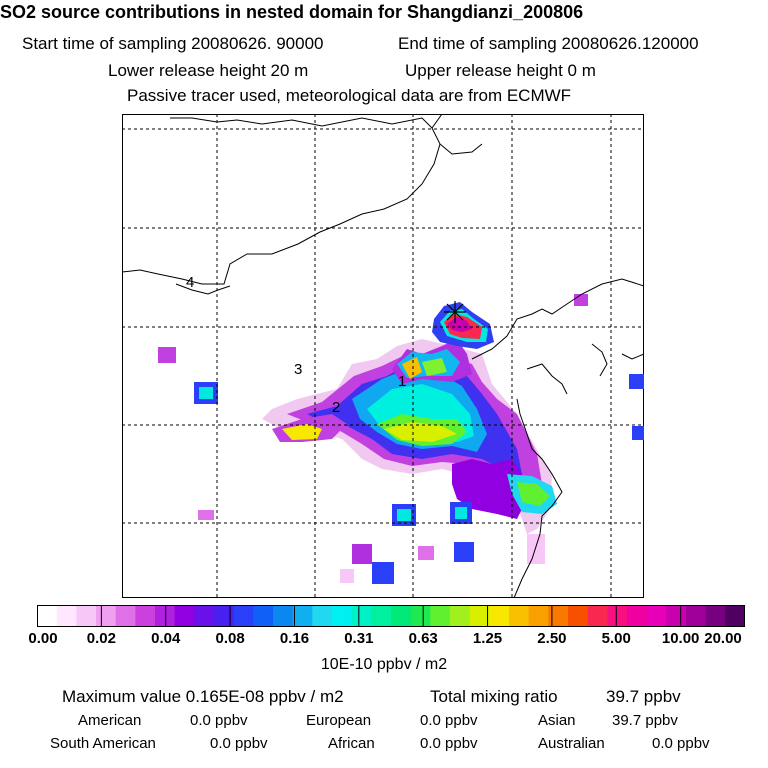  Describe the element at coordinates (423, 638) in the screenshot. I see `legend-tick-label: 0.63` at that location.